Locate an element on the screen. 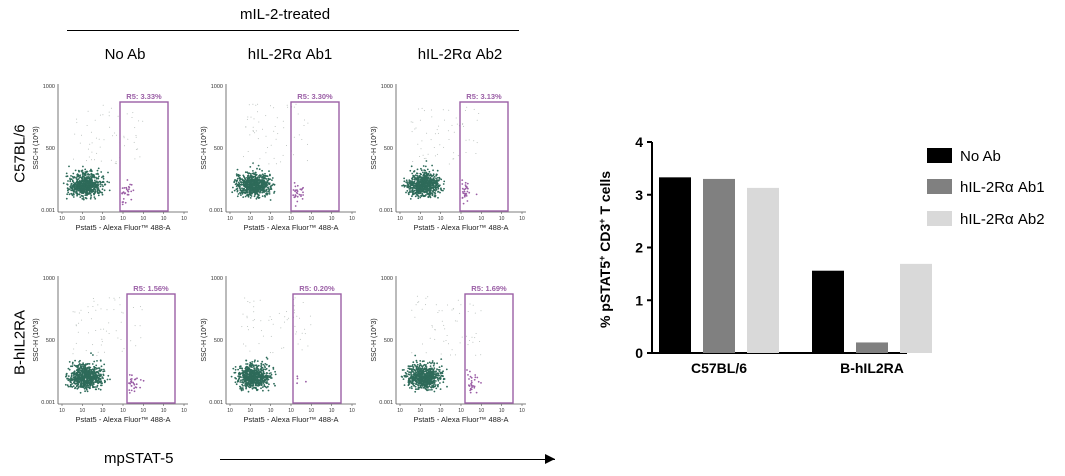  flow-y-tick: 500 is located at coordinates (50, 341).